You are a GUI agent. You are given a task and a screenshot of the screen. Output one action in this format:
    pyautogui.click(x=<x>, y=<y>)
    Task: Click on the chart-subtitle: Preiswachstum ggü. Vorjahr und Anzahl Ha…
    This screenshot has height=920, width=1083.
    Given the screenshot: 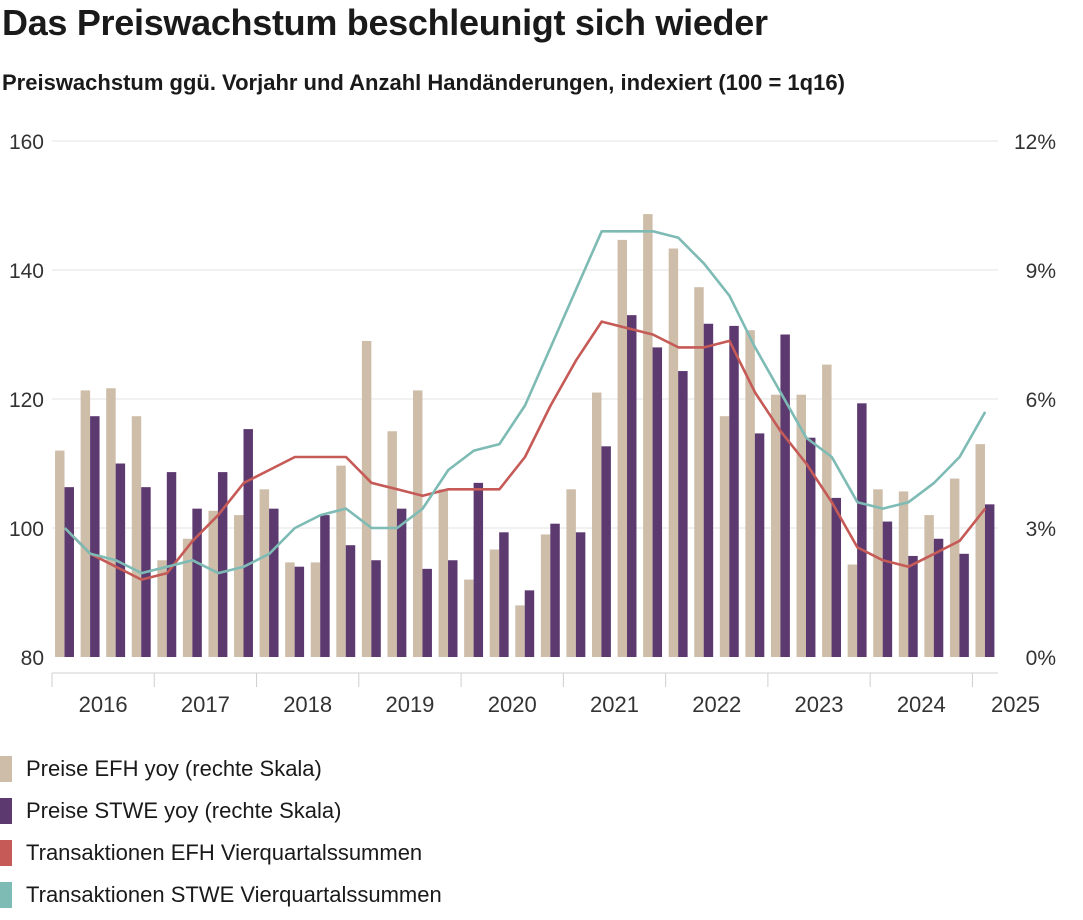 What is the action you would take?
    pyautogui.click(x=423, y=82)
    